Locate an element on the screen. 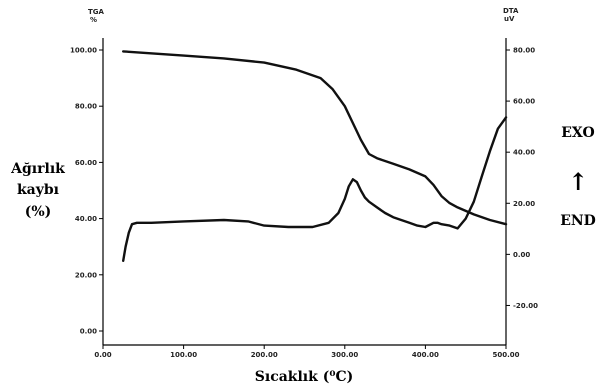 The height and width of the screenshot is (387, 603). right-axis-header: DTA is located at coordinates (511, 11).